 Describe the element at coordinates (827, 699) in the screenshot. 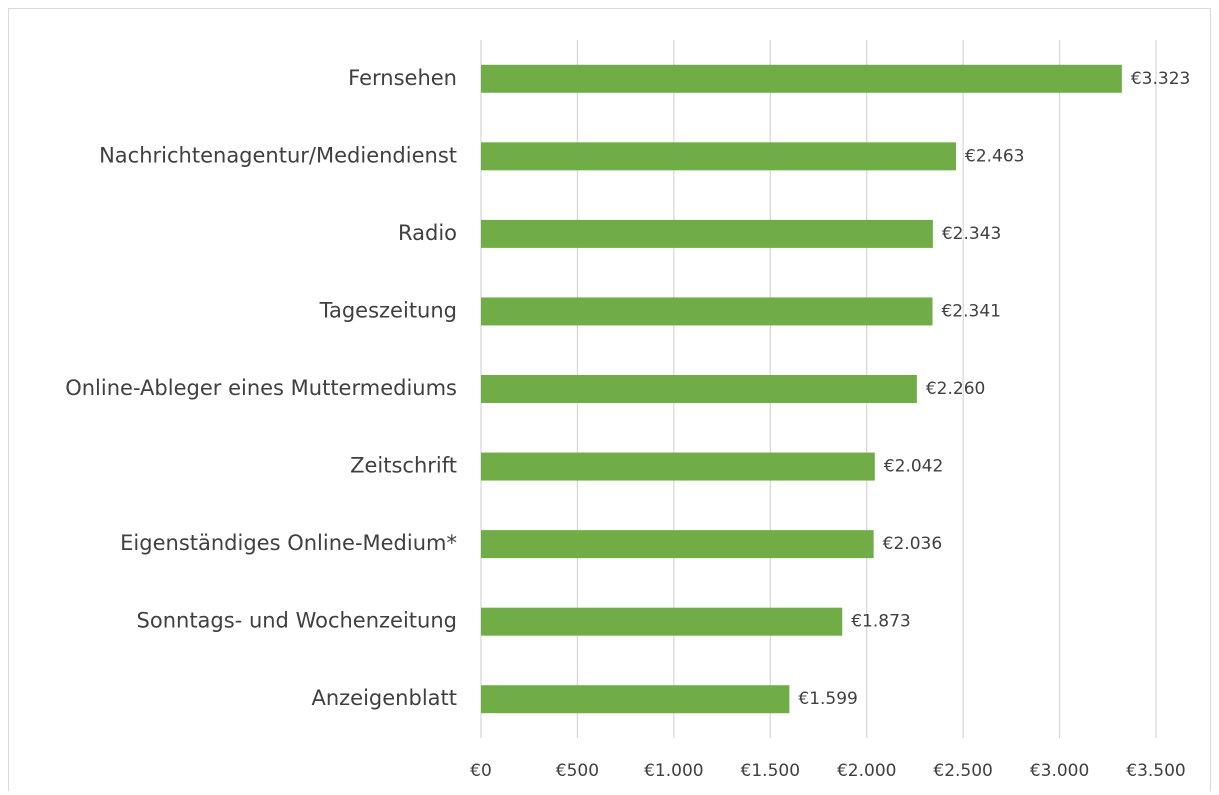

I see `value-label: €1.599` at that location.